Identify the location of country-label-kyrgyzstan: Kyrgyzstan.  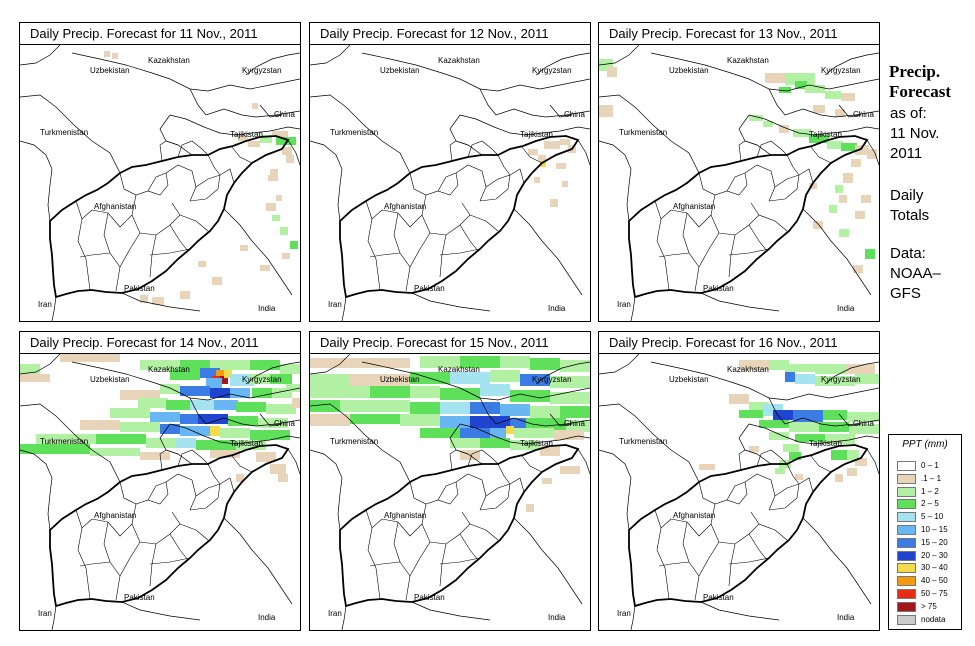
(841, 379).